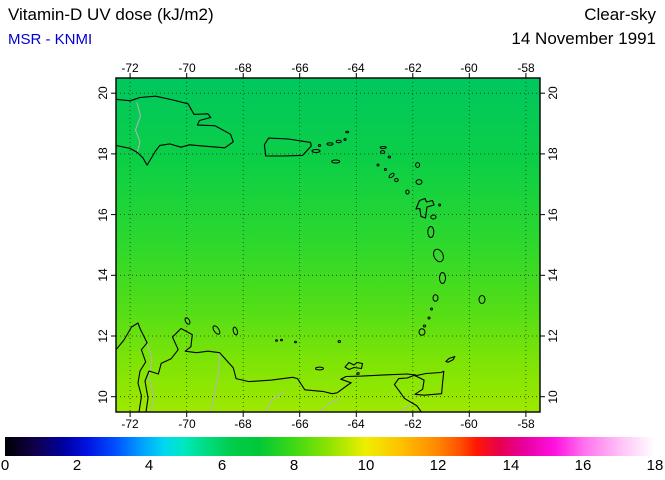 The image size is (665, 480). I want to click on lon-tick-label-bottom: -62, so click(413, 424).